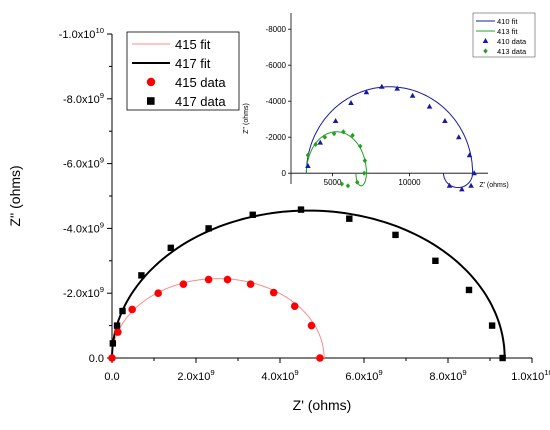  I want to click on inset-fit-line-410-fit, so click(389, 137).